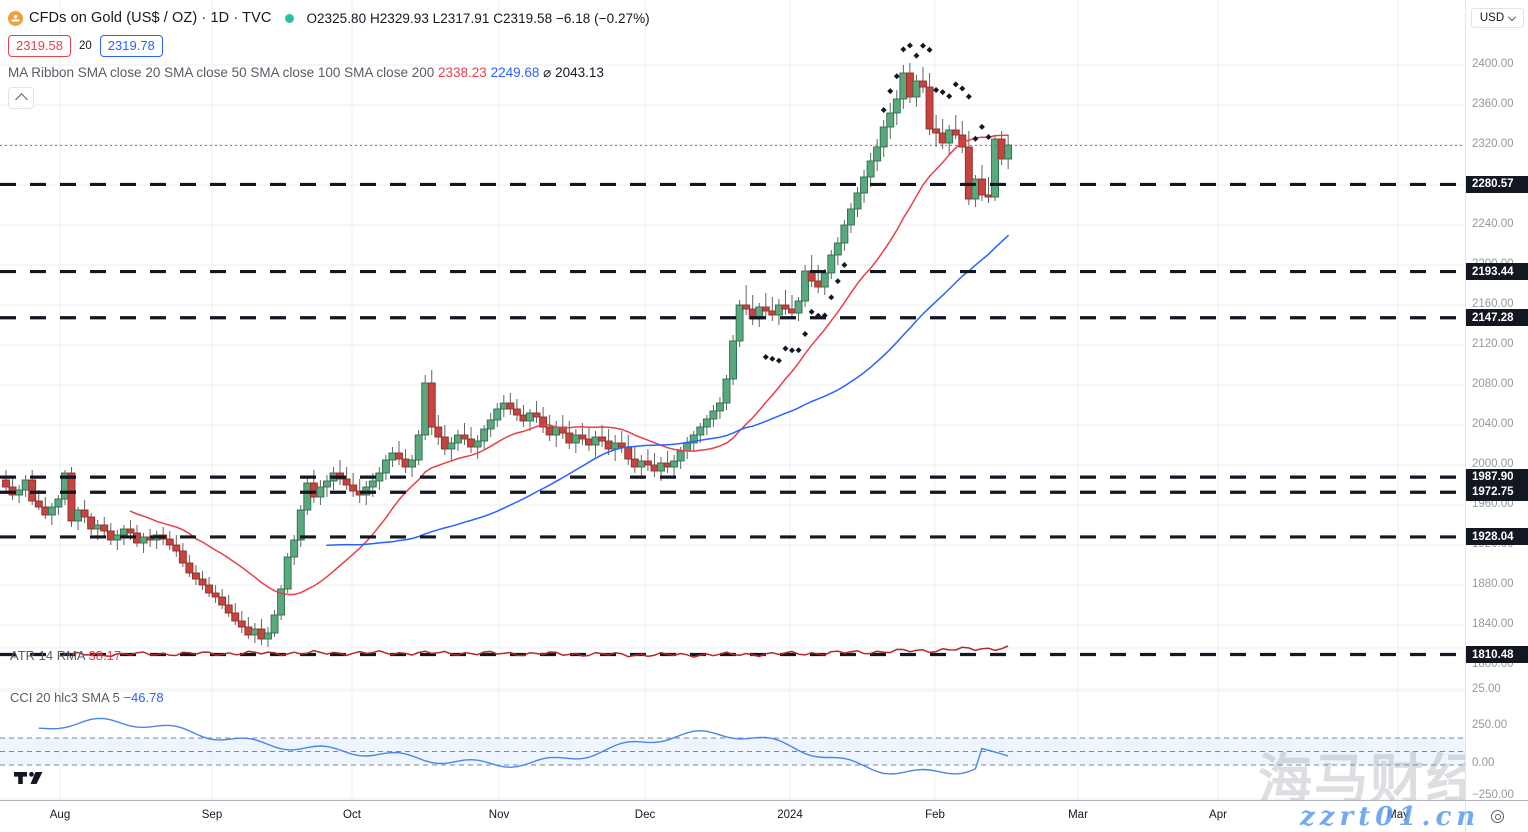  What do you see at coordinates (1497, 272) in the screenshot?
I see `price-level-label: 2193.44` at bounding box center [1497, 272].